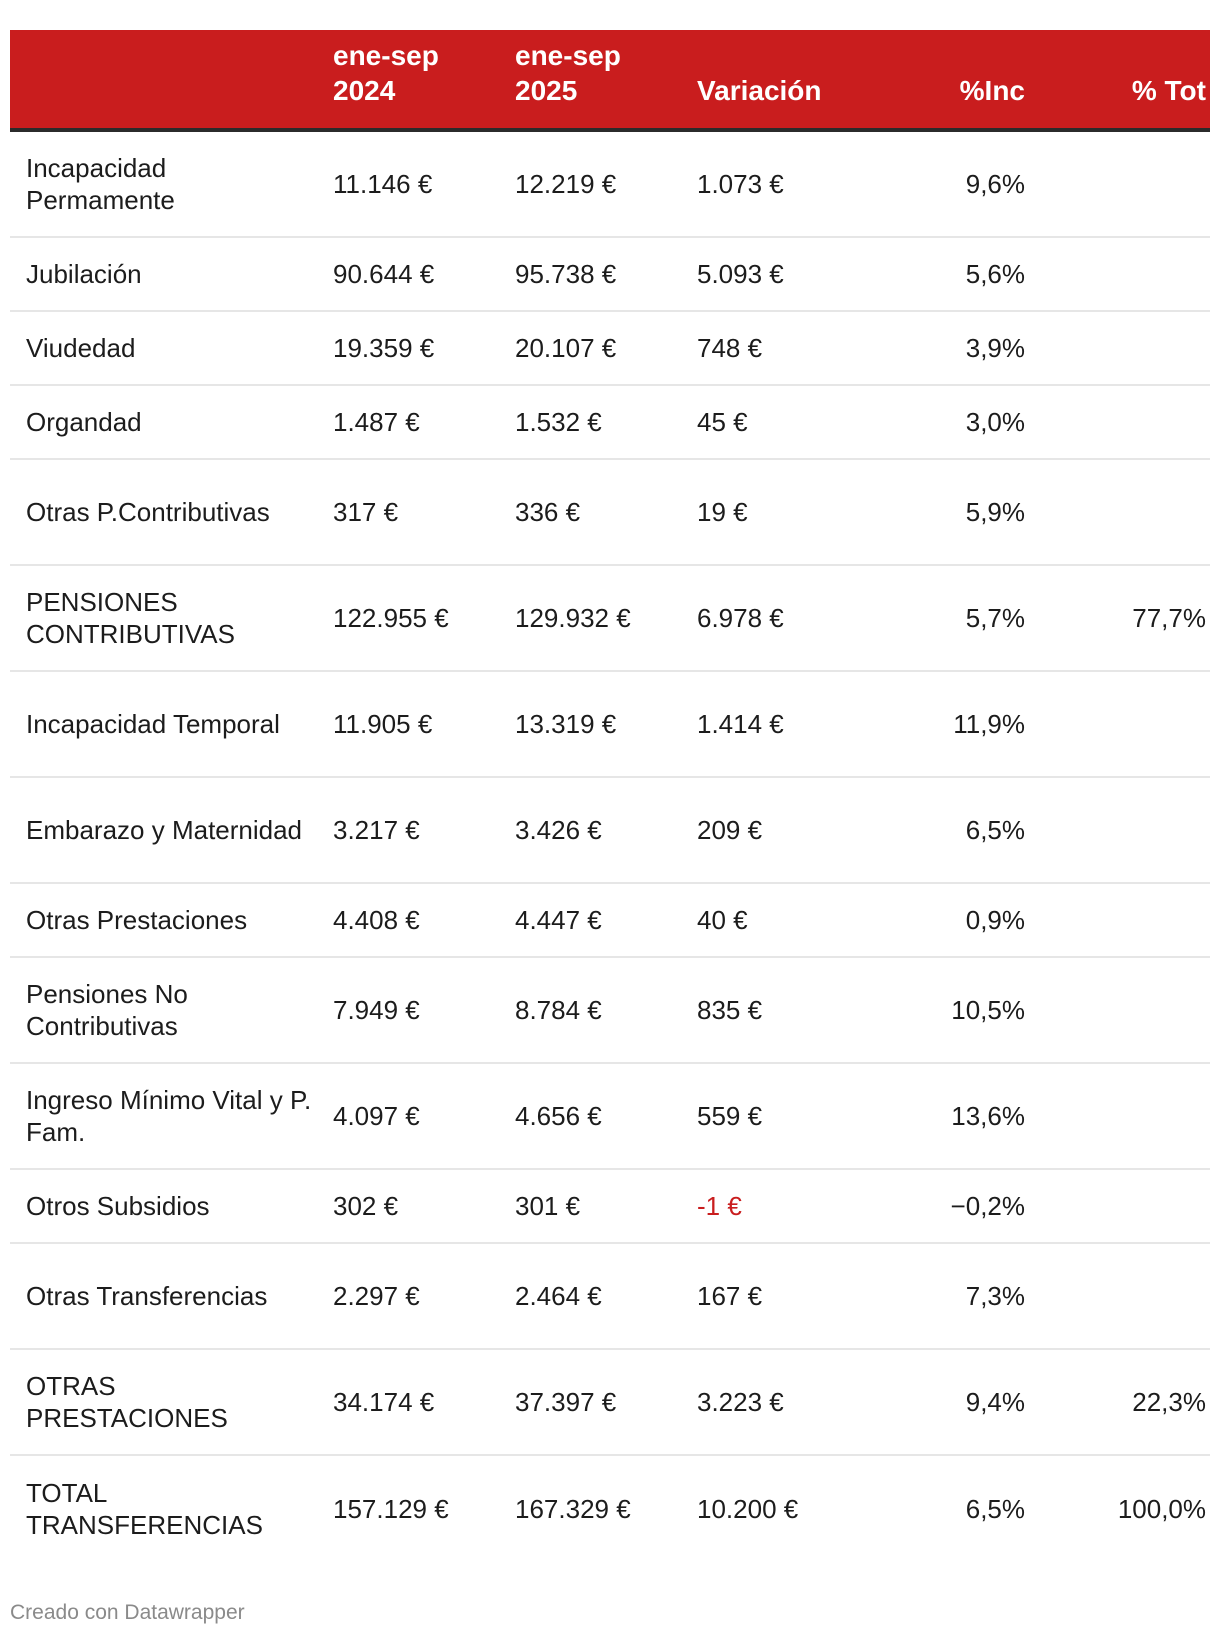 The width and height of the screenshot is (1220, 1642). Describe the element at coordinates (989, 724) in the screenshot. I see `value-inc: 11,9%` at that location.